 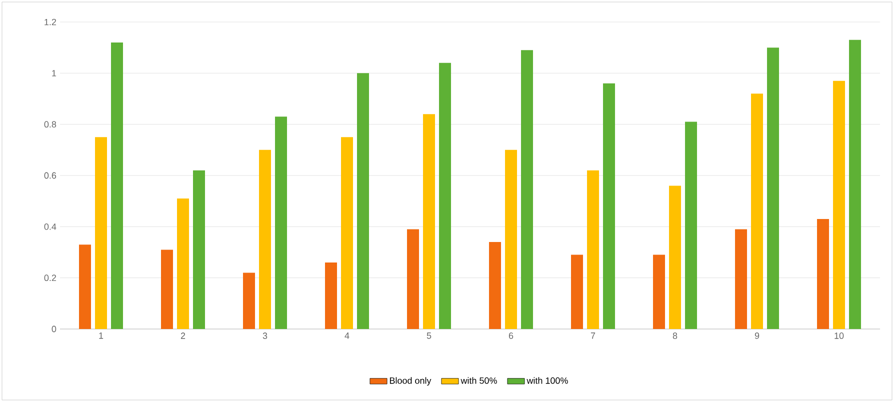 What do you see at coordinates (50, 175) in the screenshot?
I see `y-tick-label: 0.6` at bounding box center [50, 175].